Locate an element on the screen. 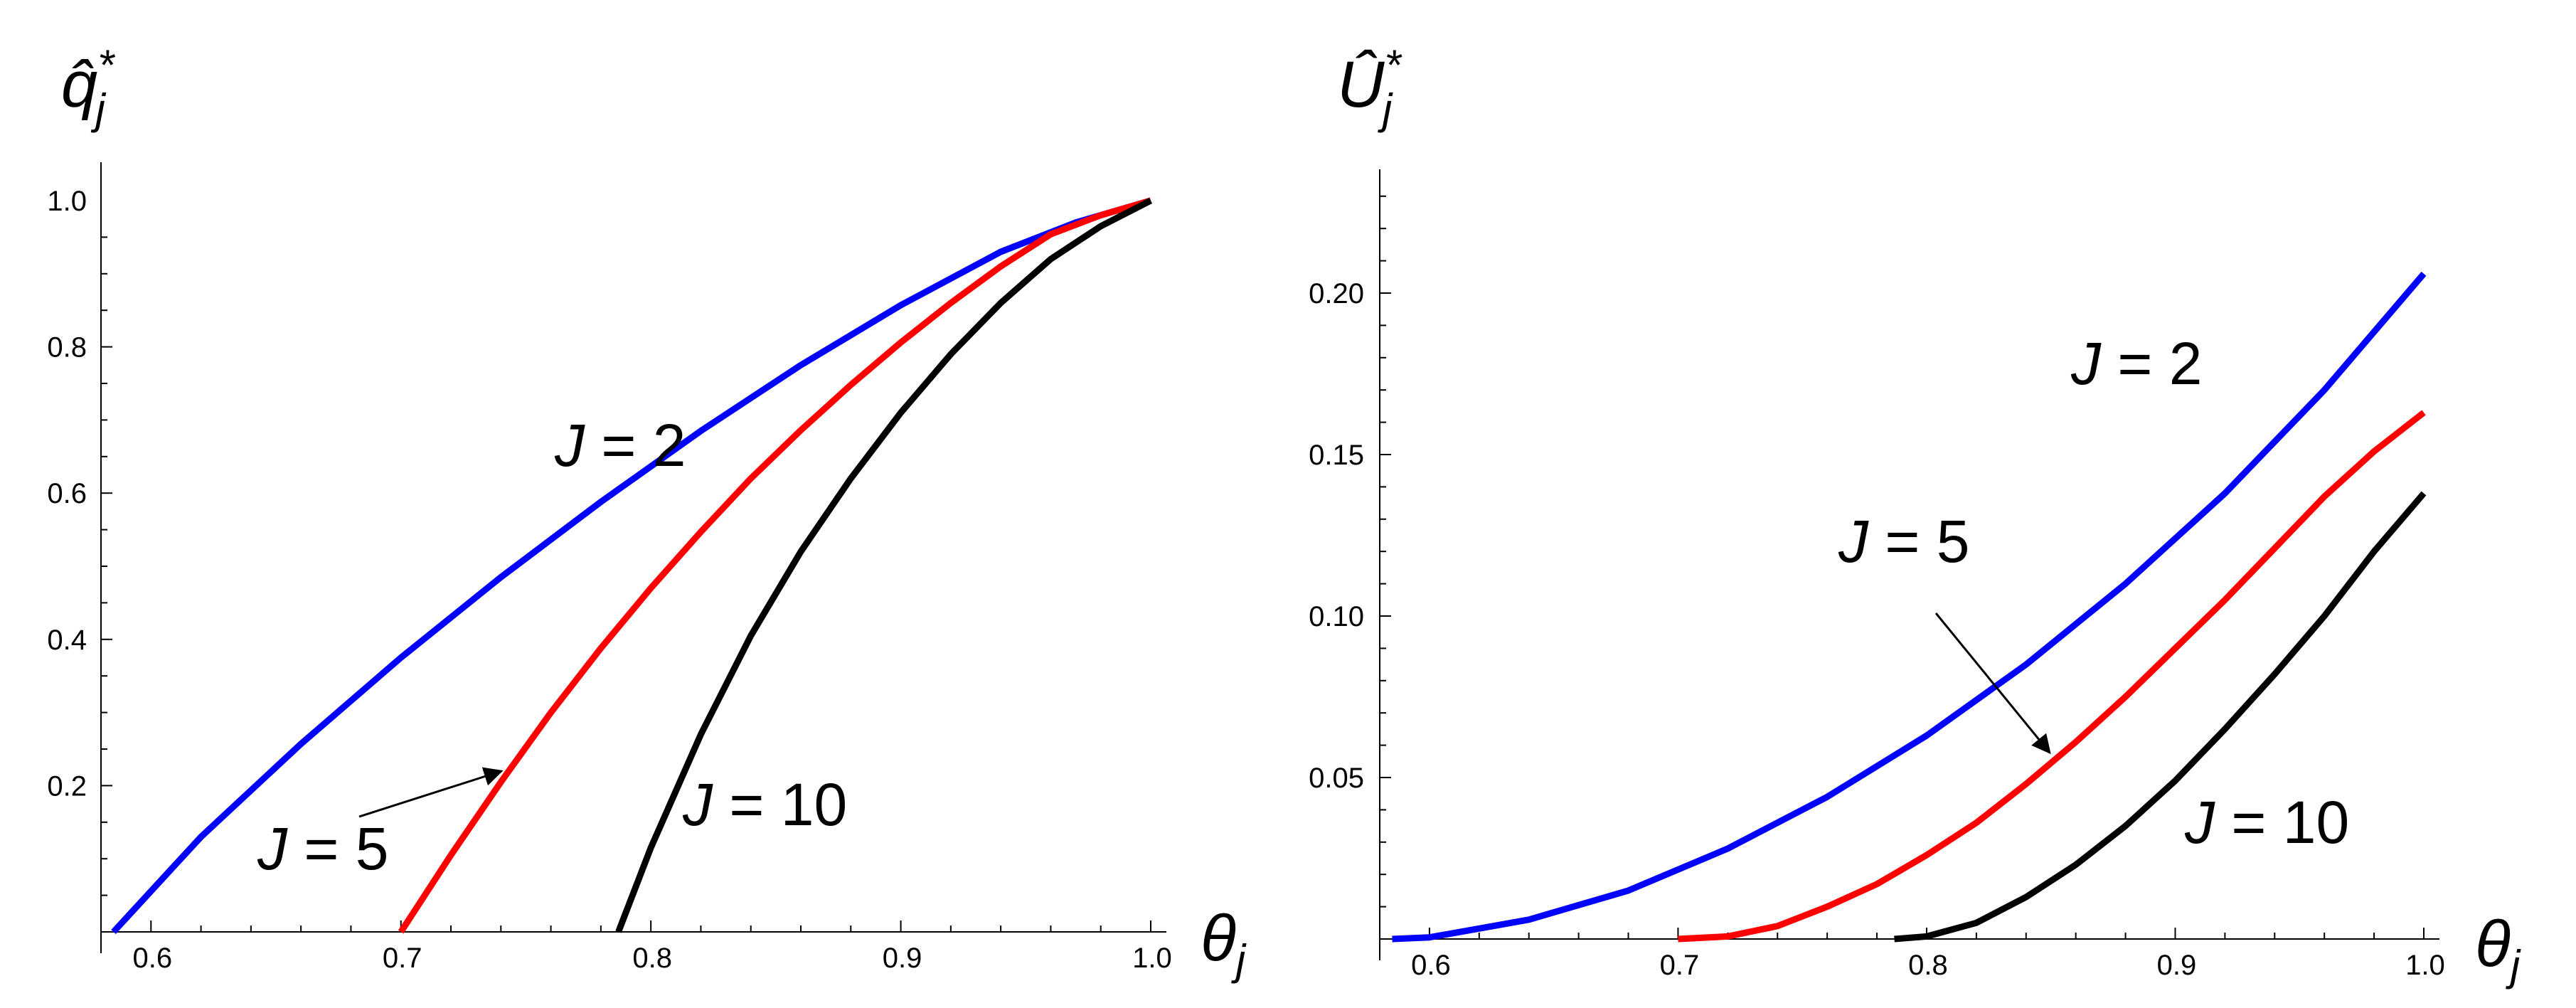 The height and width of the screenshot is (1008, 2576). left-series-label-2: J = 10 is located at coordinates (764, 804).